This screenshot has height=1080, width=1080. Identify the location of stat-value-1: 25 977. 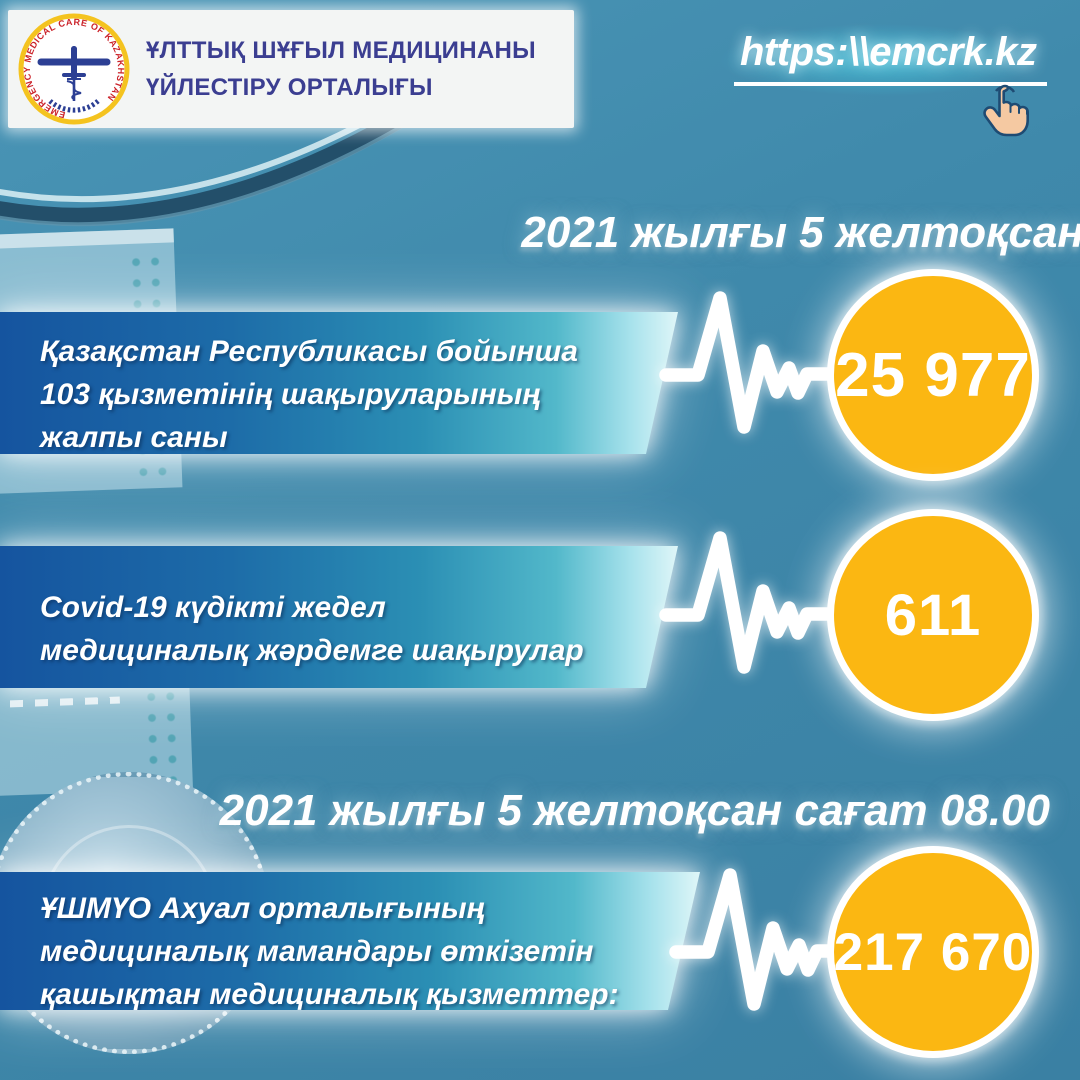
(933, 375).